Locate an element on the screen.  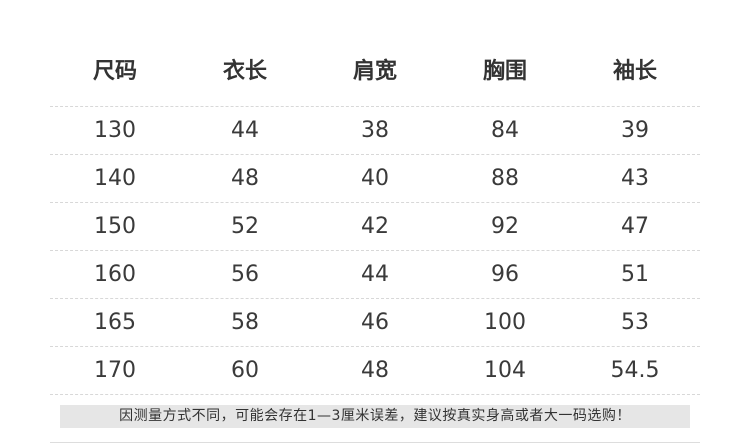
header-length: 衣长 is located at coordinates (244, 71).